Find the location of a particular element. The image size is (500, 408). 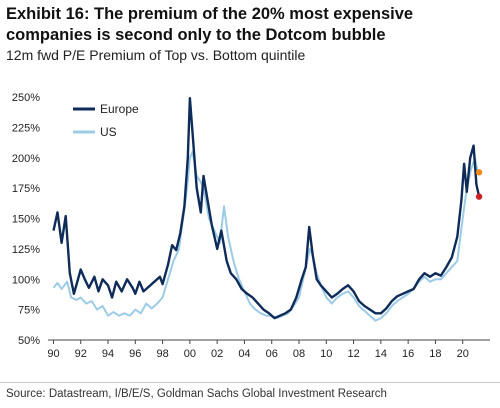

y-tick-label: 150% is located at coordinates (26, 220).